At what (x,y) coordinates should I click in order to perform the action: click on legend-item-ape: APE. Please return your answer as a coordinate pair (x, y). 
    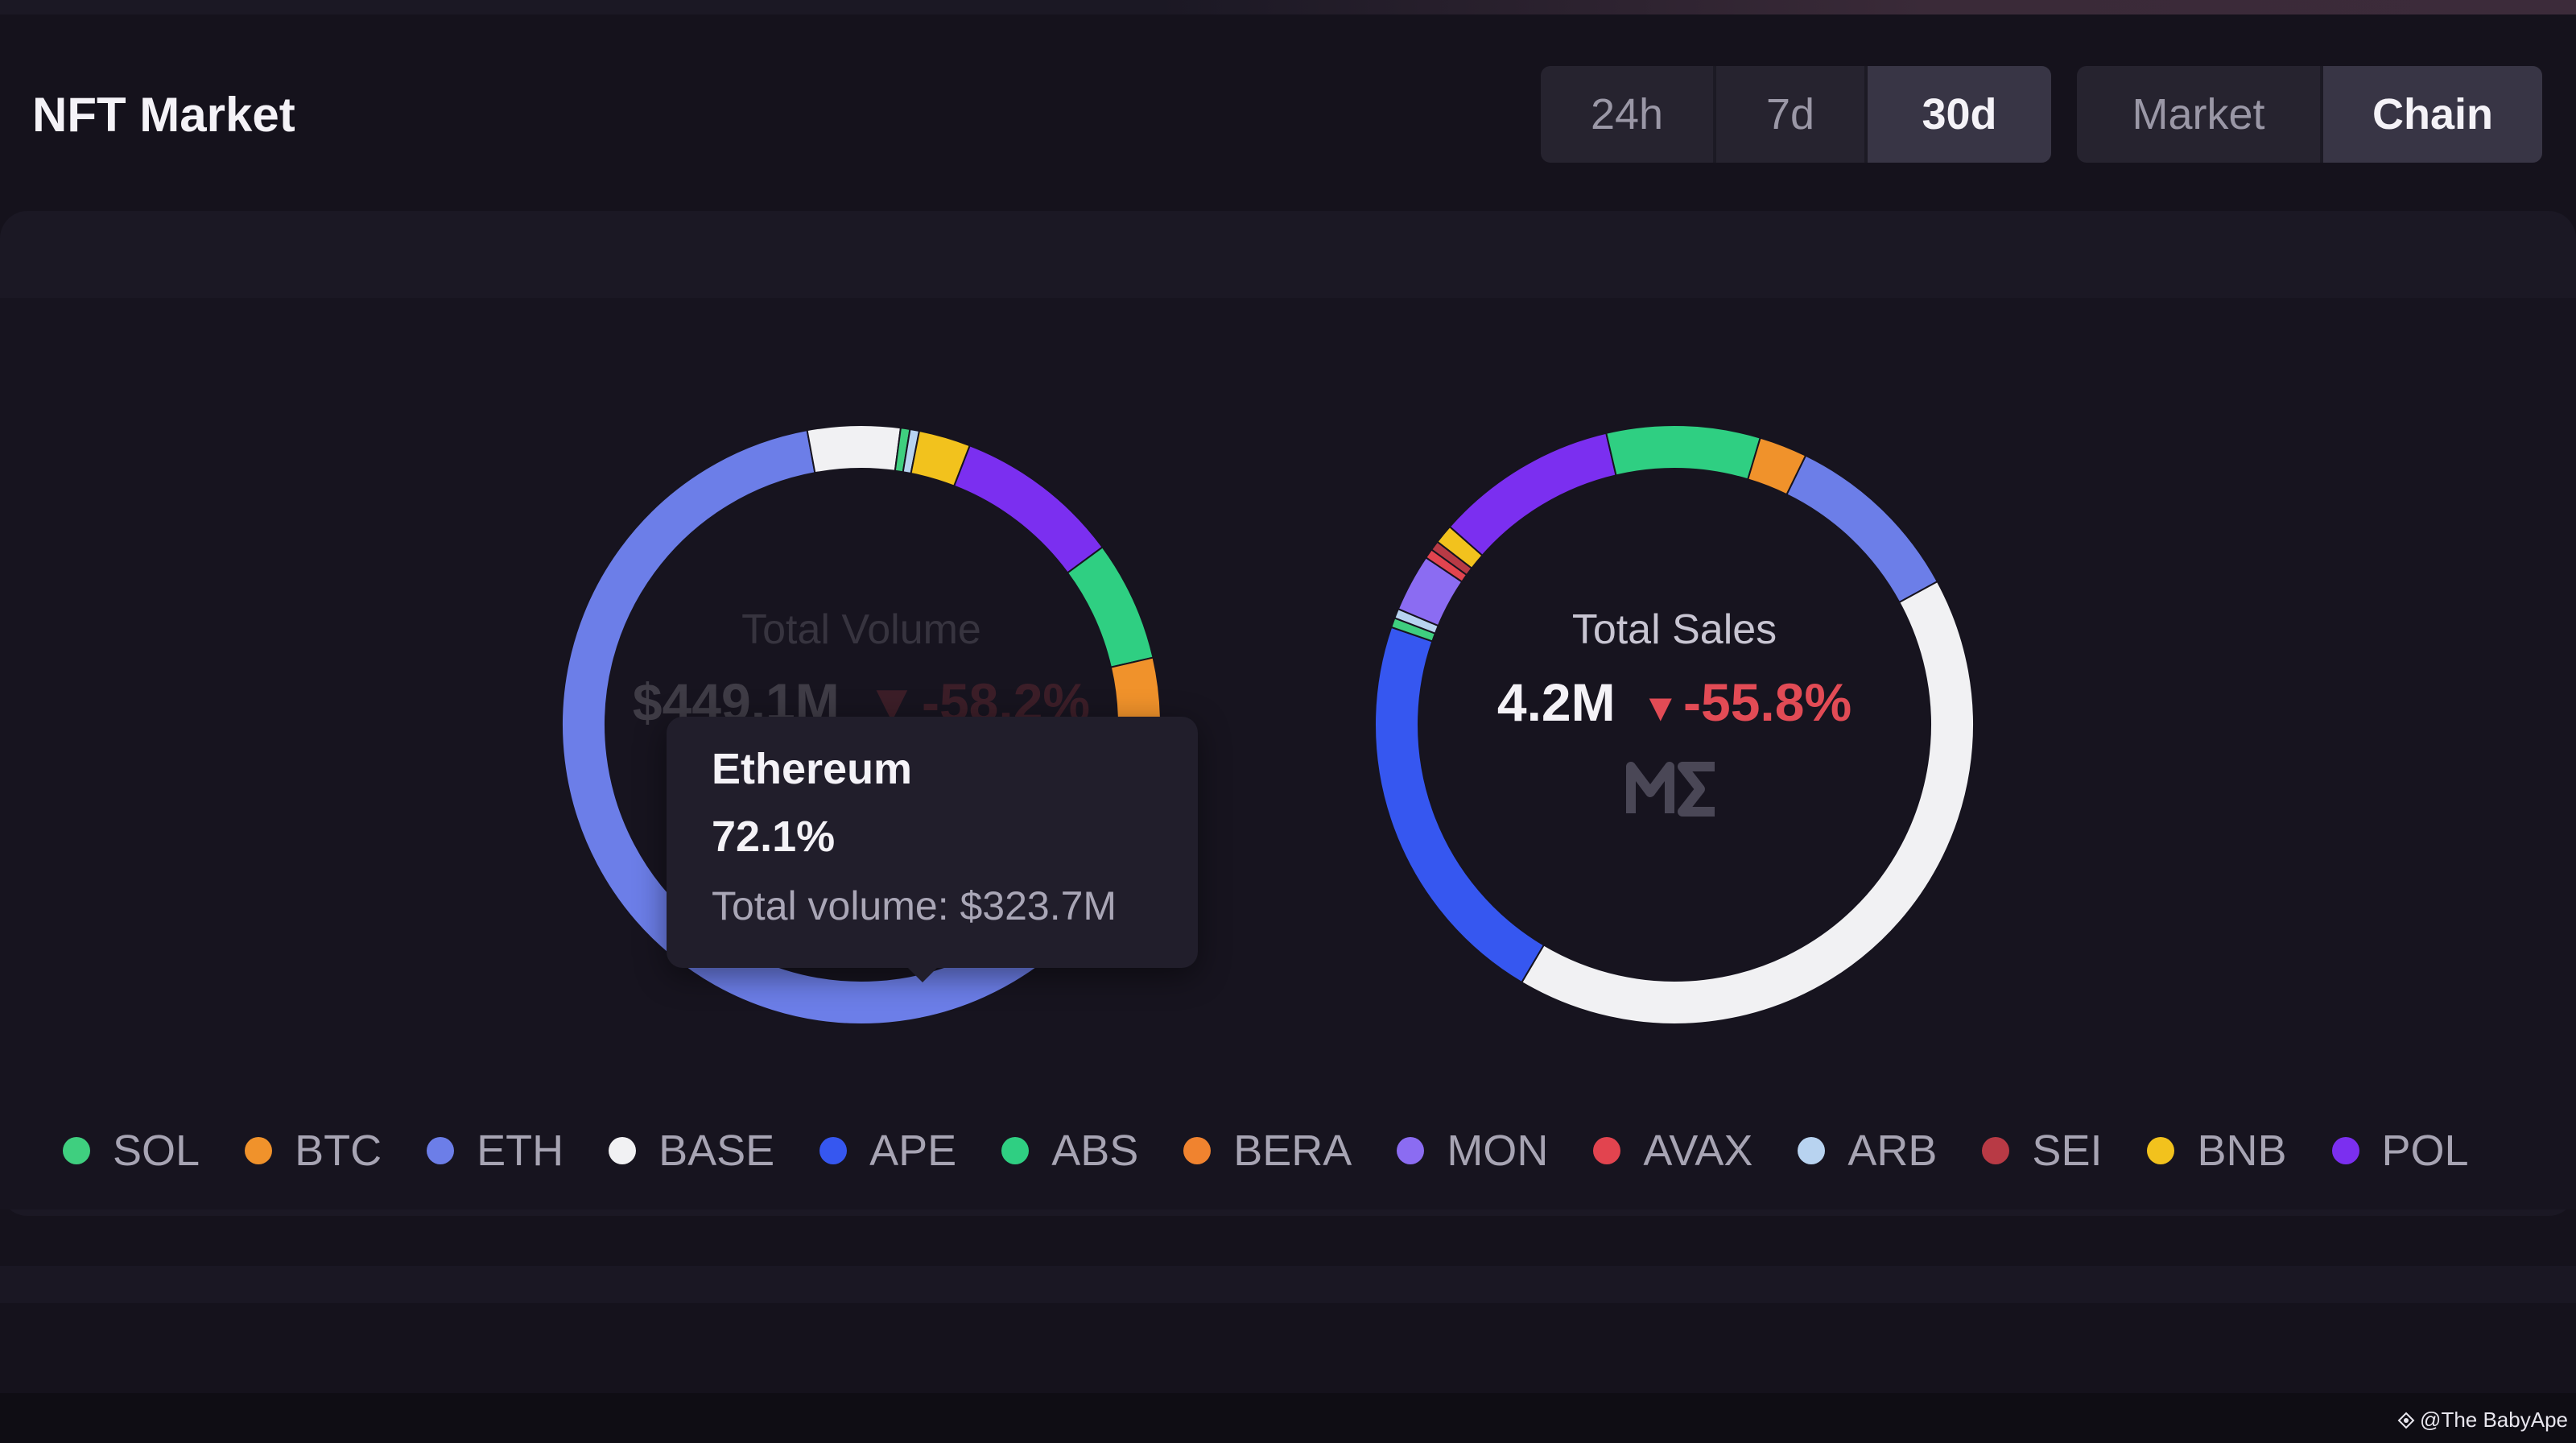
    Looking at the image, I should click on (887, 1151).